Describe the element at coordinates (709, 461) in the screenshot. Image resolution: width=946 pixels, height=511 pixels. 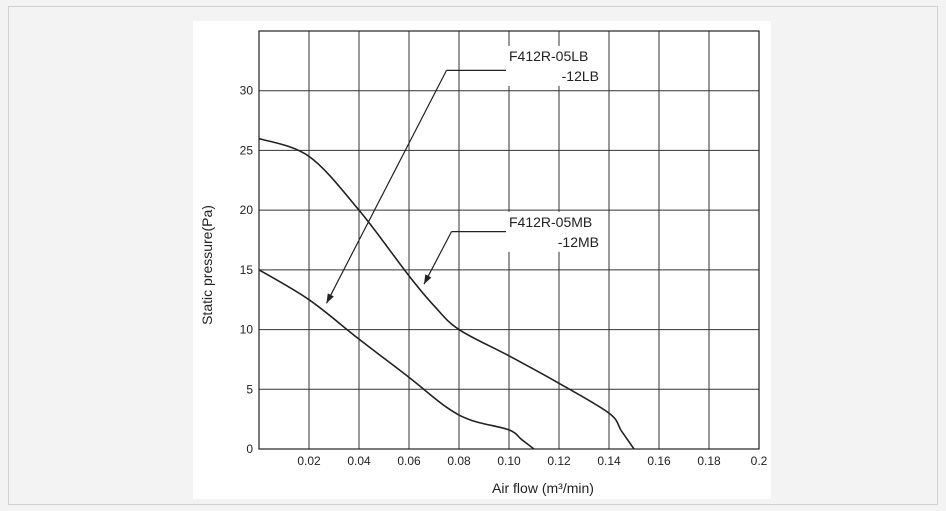
I see `x-tick-label: 0.18` at that location.